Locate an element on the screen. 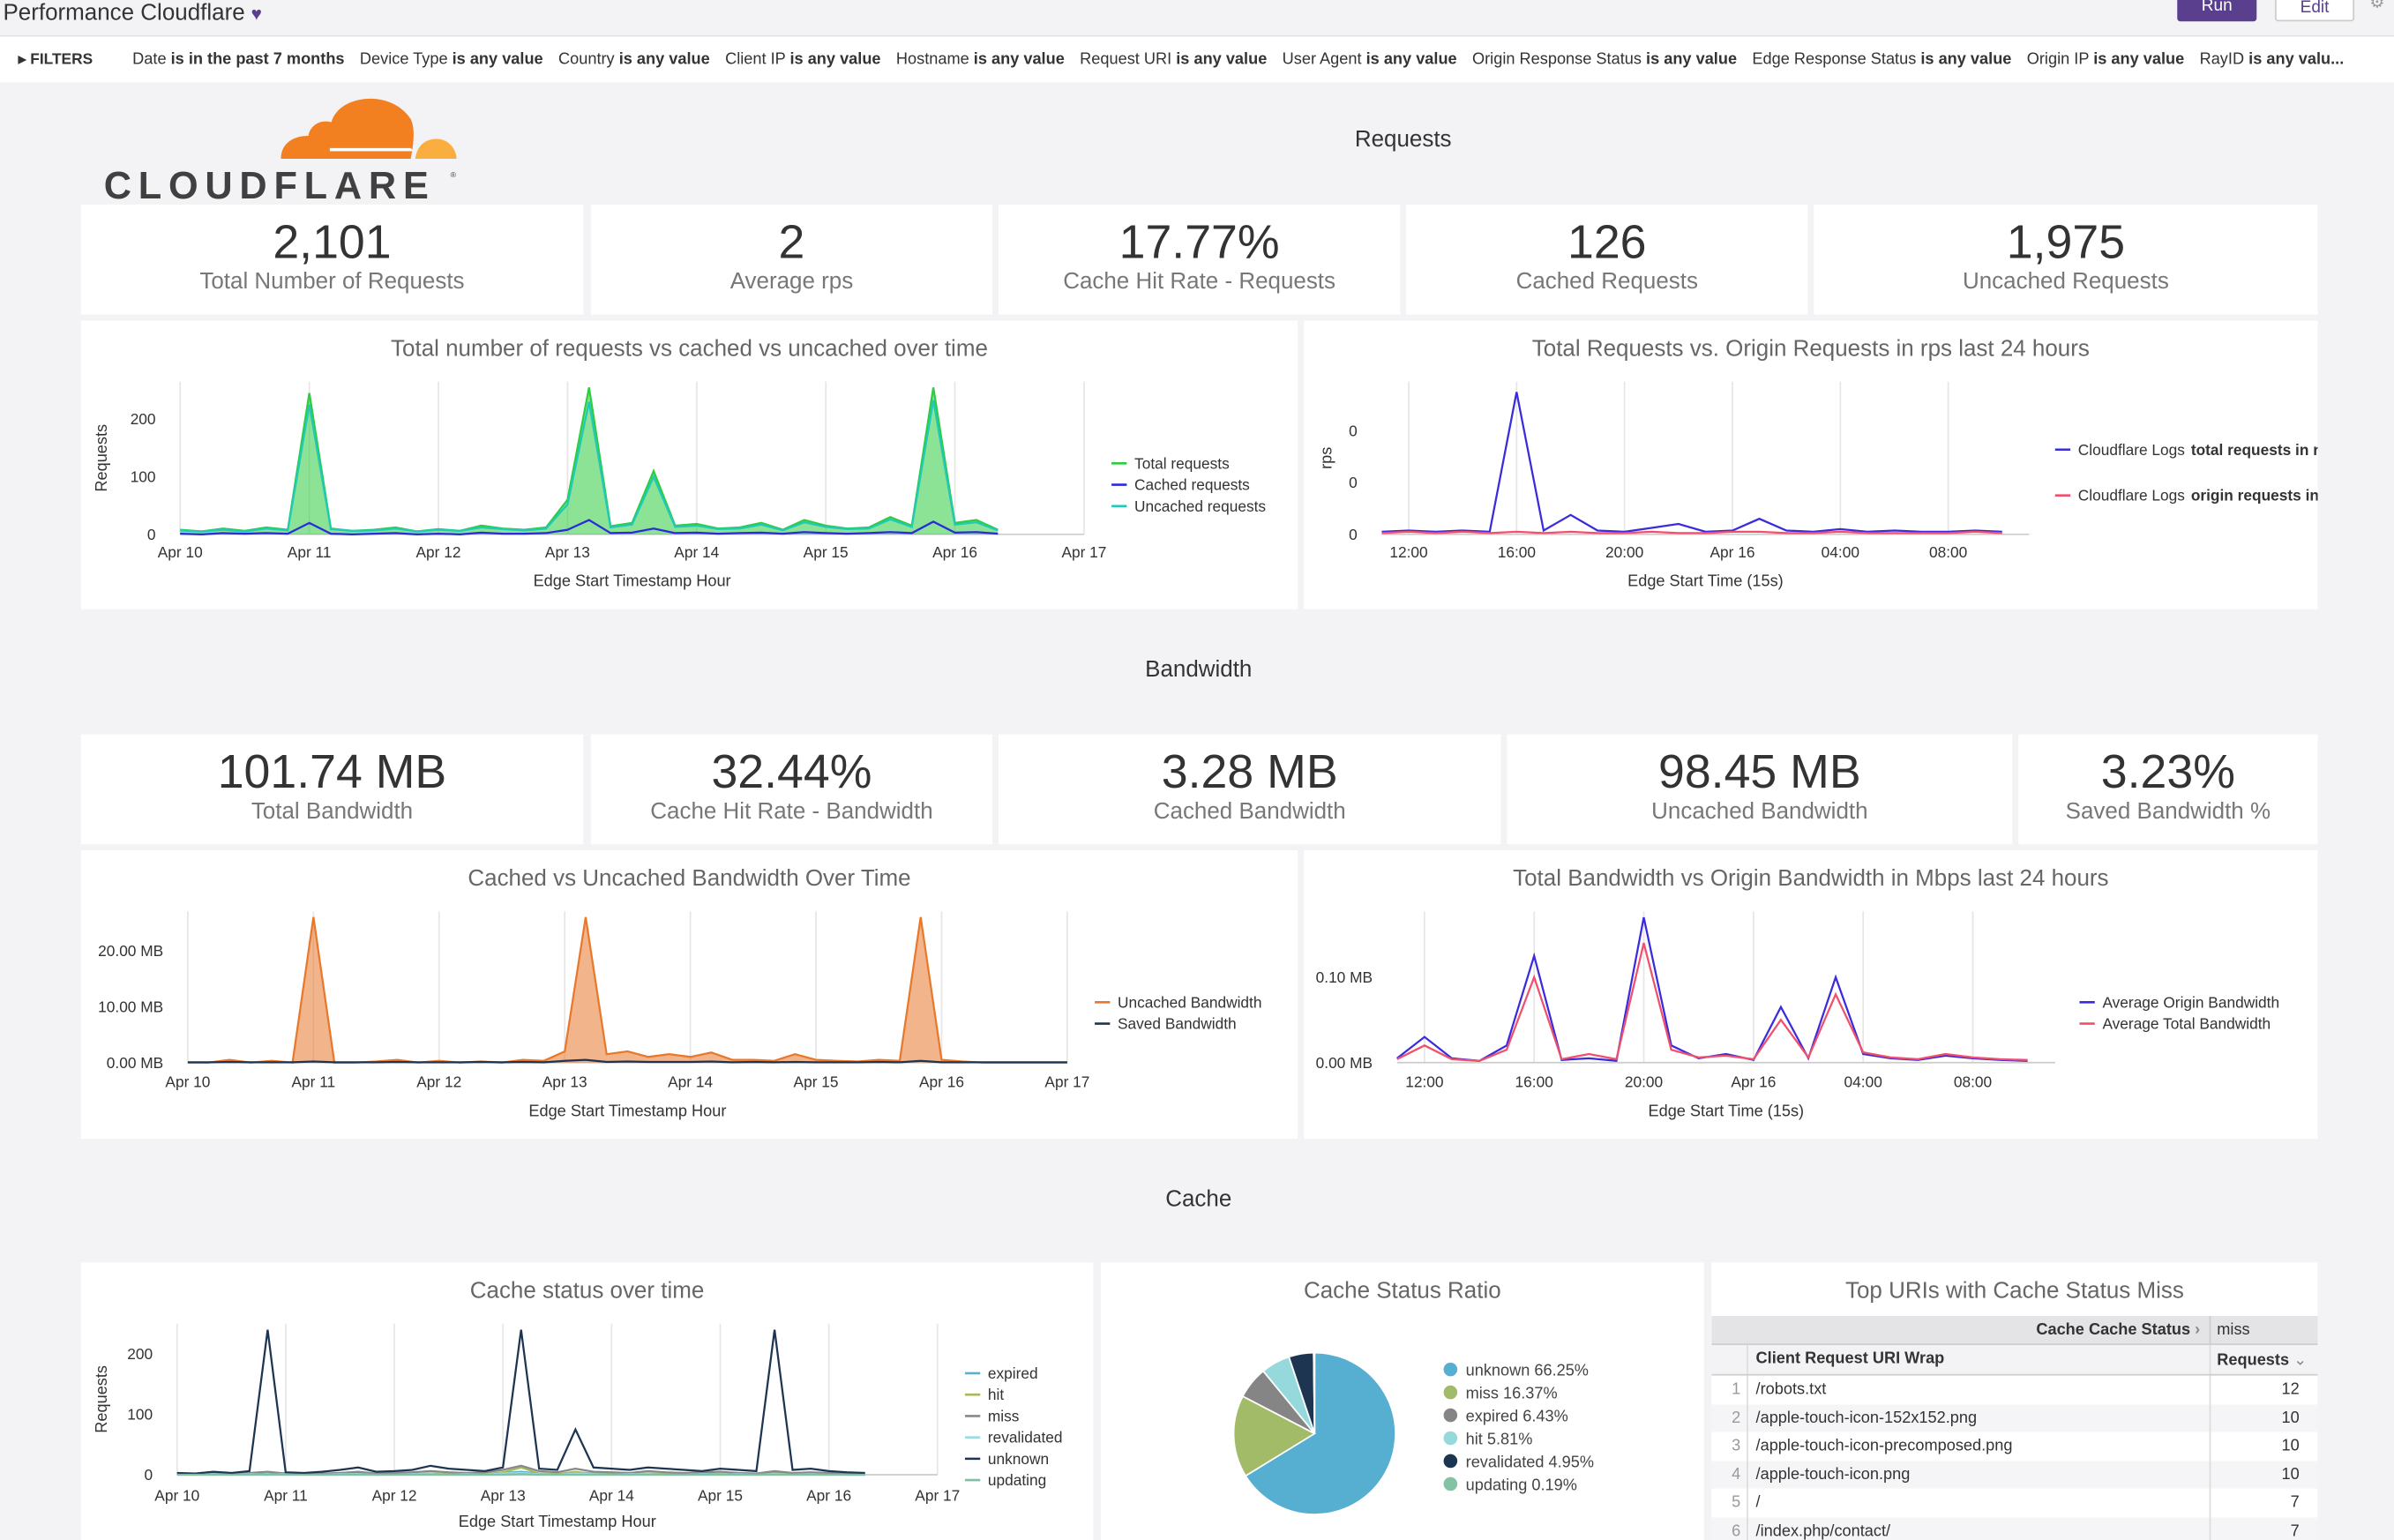 The height and width of the screenshot is (1540, 2394). filter-item: Country is any value is located at coordinates (634, 59).